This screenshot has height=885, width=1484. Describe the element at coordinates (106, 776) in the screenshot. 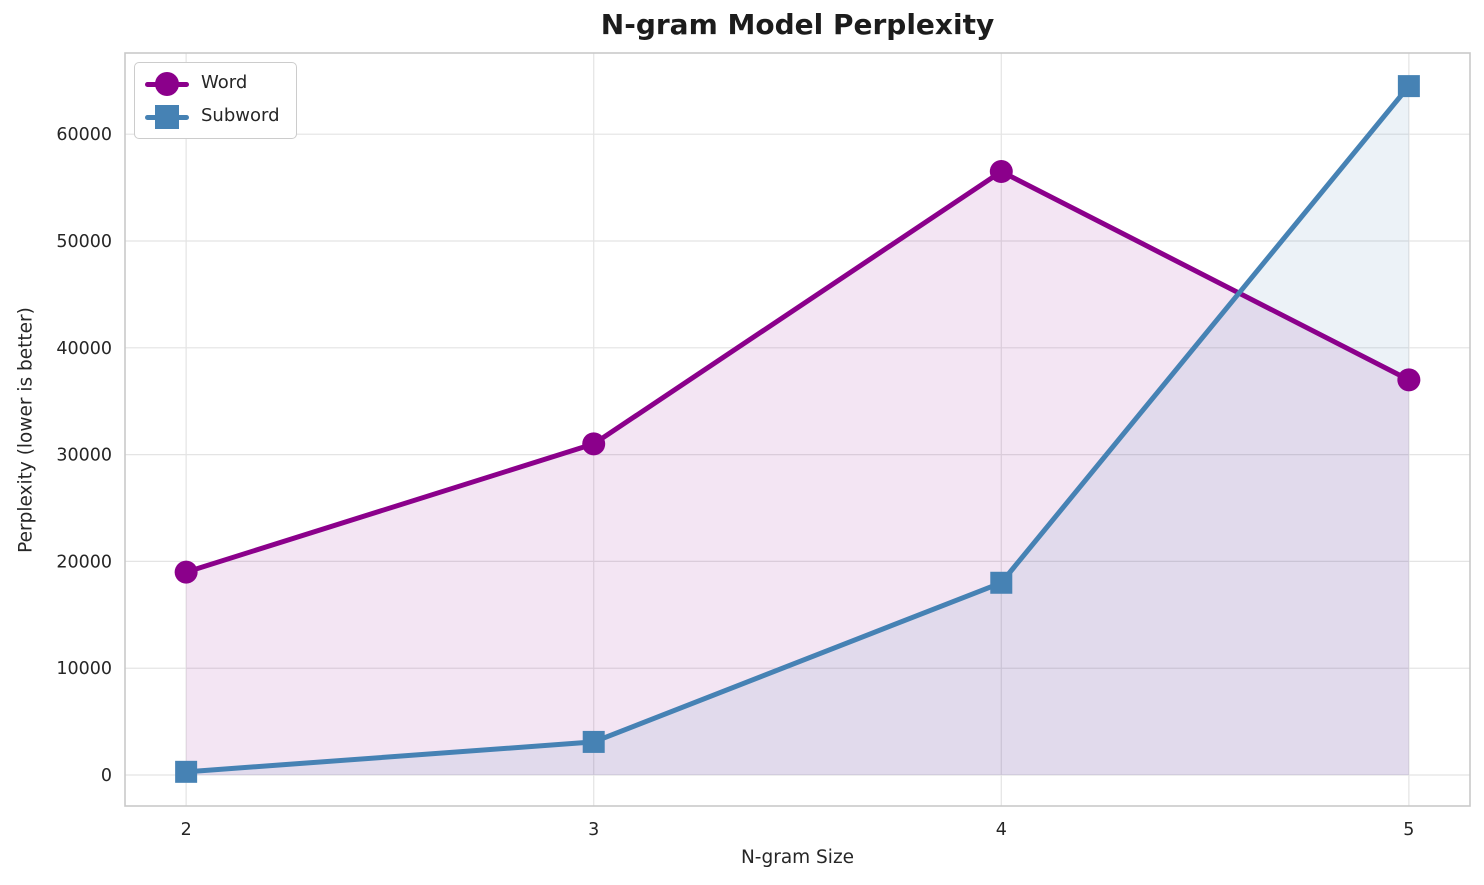

I see `y-tick-label: 0` at that location.